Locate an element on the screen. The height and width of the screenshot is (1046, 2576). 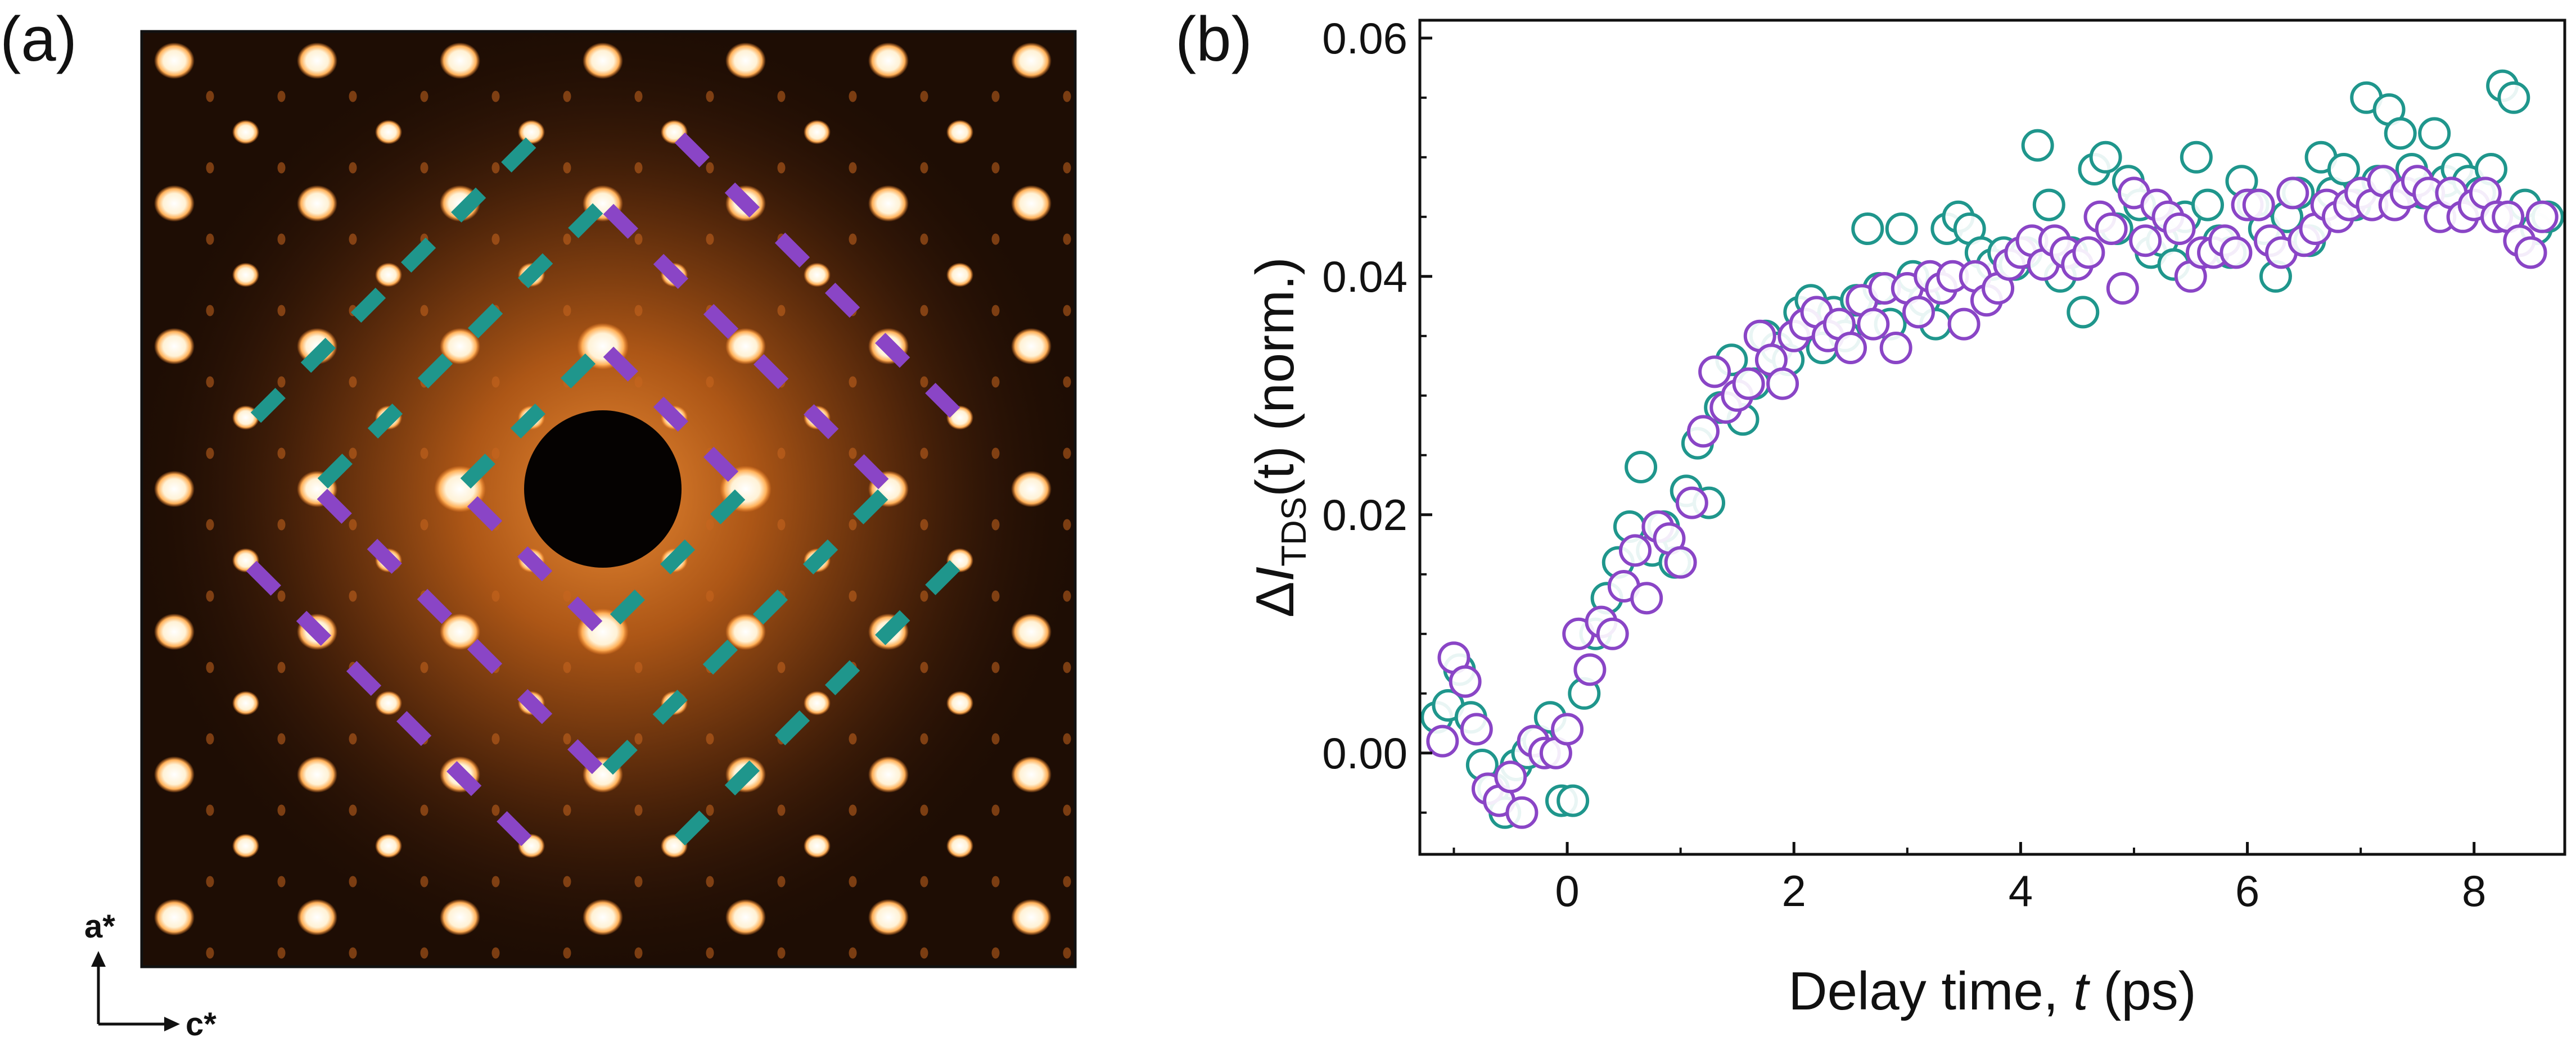
reciprocal-axes-indicator: a* c* is located at coordinates (150, 975).